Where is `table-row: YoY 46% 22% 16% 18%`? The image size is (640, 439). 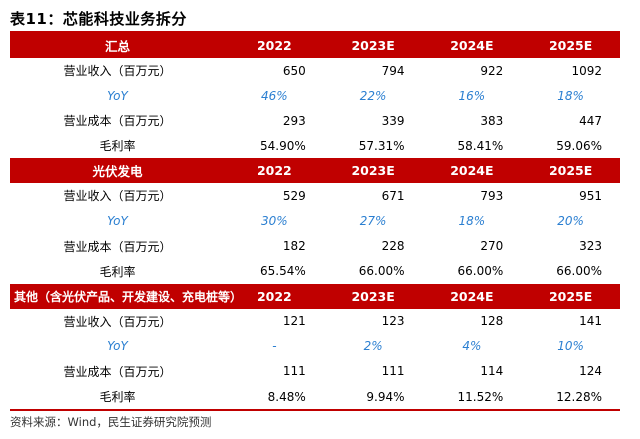
table-row: YoY 46% 22% 16% 18% is located at coordinates (315, 95).